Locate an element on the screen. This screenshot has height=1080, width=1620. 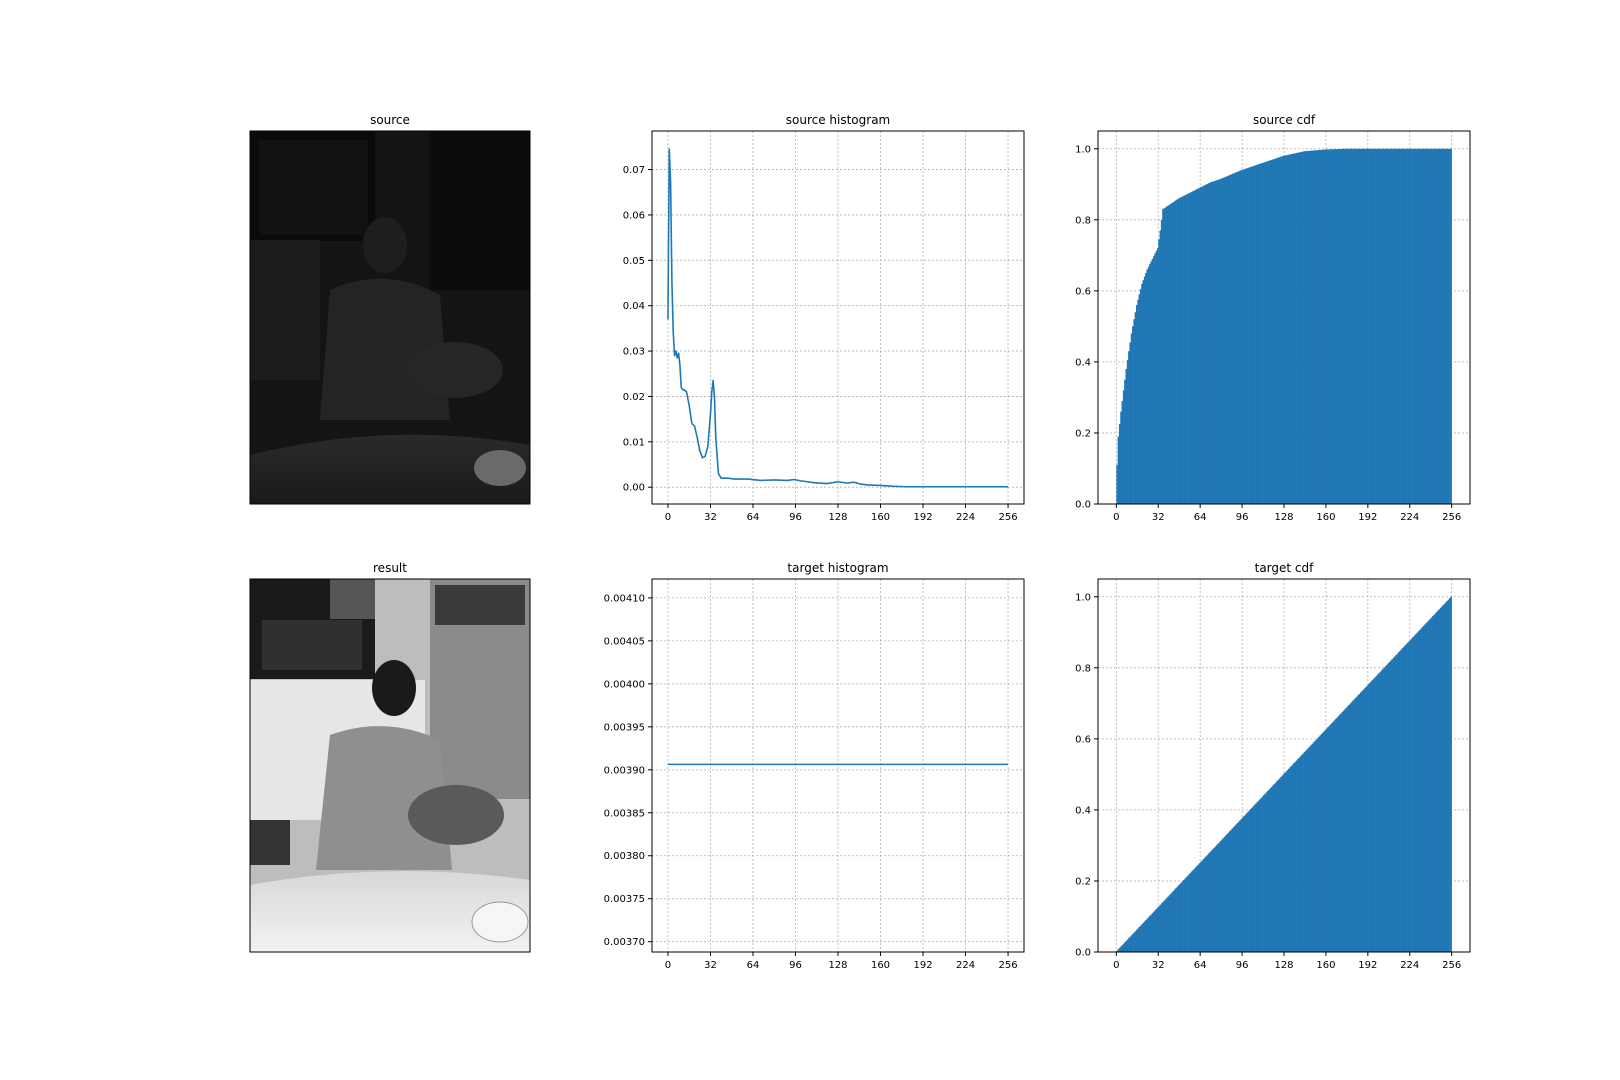
y-tick-label: 0.00 is located at coordinates (634, 488).